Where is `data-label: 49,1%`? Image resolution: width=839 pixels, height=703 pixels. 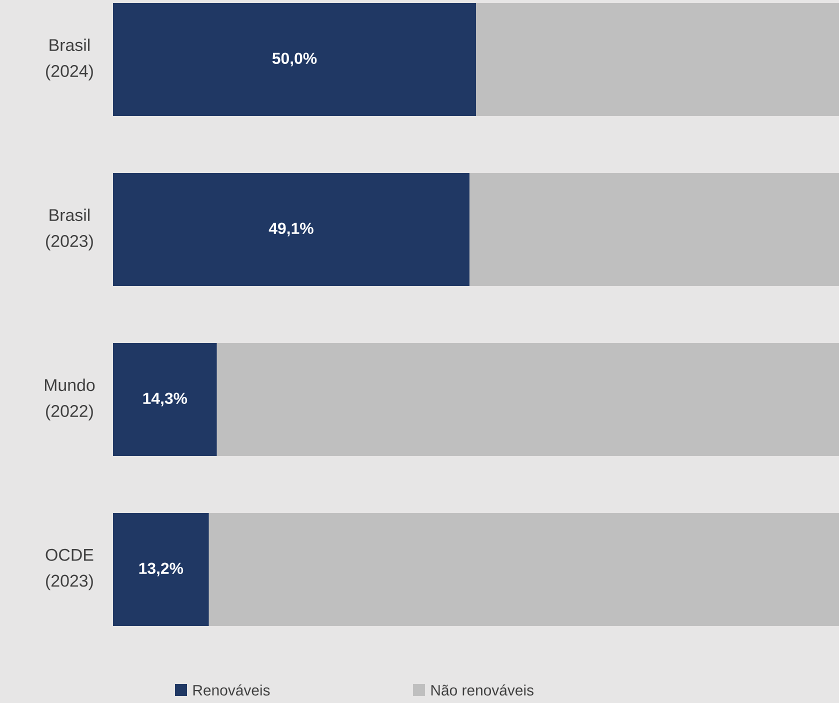
data-label: 49,1% is located at coordinates (291, 229).